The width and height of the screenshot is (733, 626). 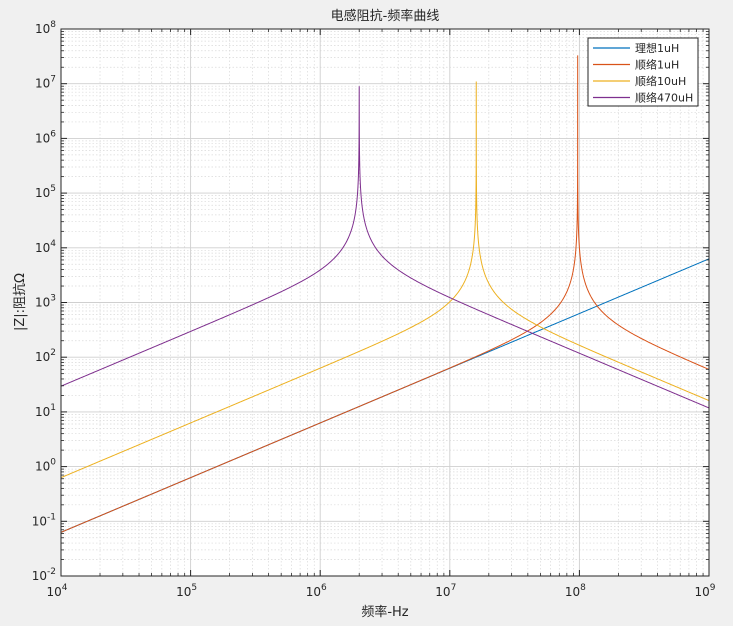 What do you see at coordinates (44, 520) in the screenshot?
I see `y-tick-label: 10⁻¹` at bounding box center [44, 520].